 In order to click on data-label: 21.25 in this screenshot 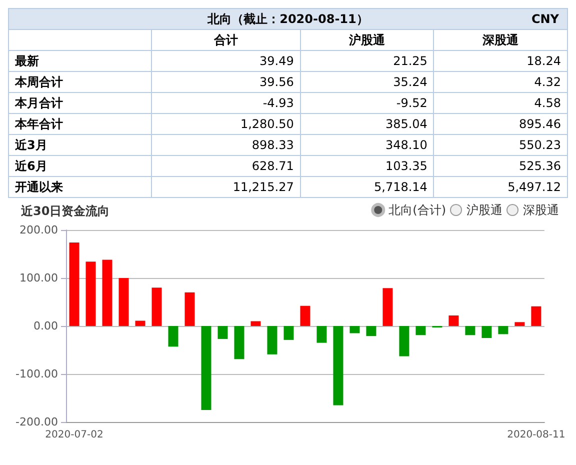, I will do `click(367, 61)`.